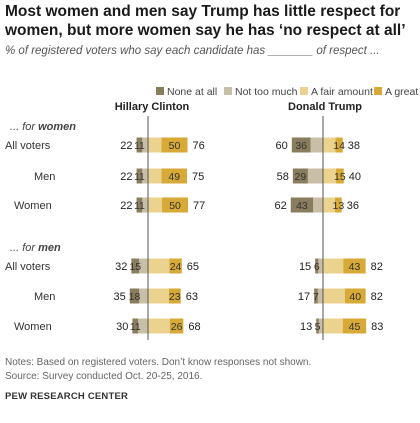  Describe the element at coordinates (402, 92) in the screenshot. I see `legend-label-a-great-deal: A great deal` at that location.